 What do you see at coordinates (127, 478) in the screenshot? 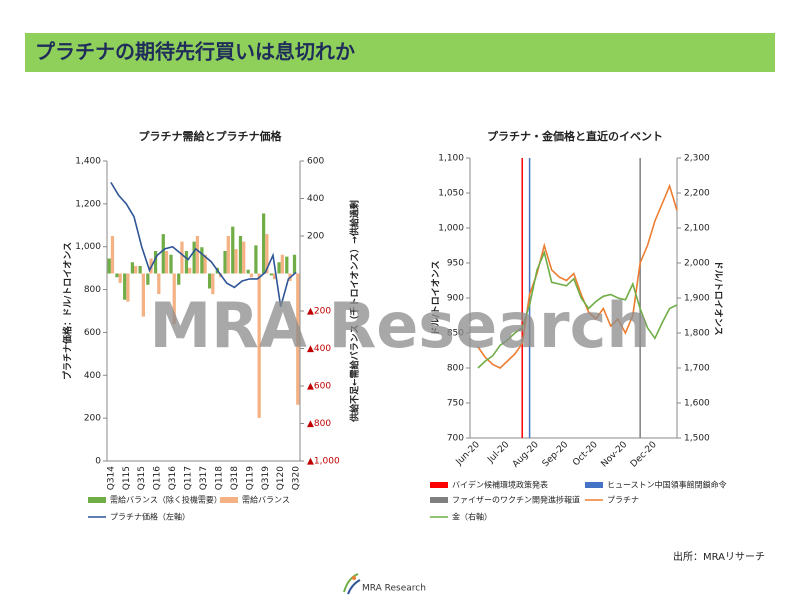
I see `x-tick-label: Q115` at bounding box center [127, 478].